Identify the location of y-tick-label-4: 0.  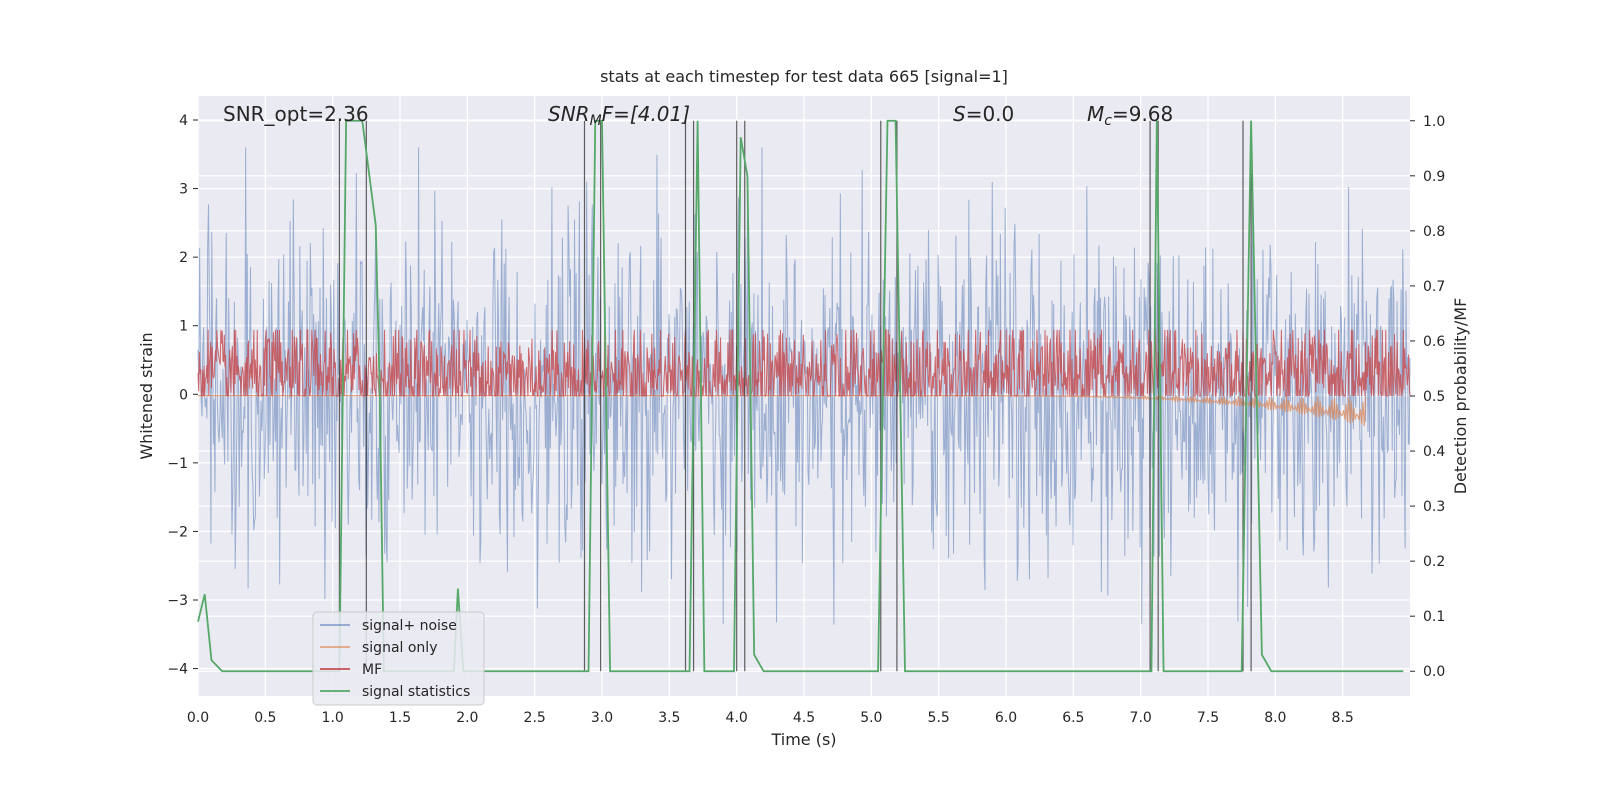
(183, 395).